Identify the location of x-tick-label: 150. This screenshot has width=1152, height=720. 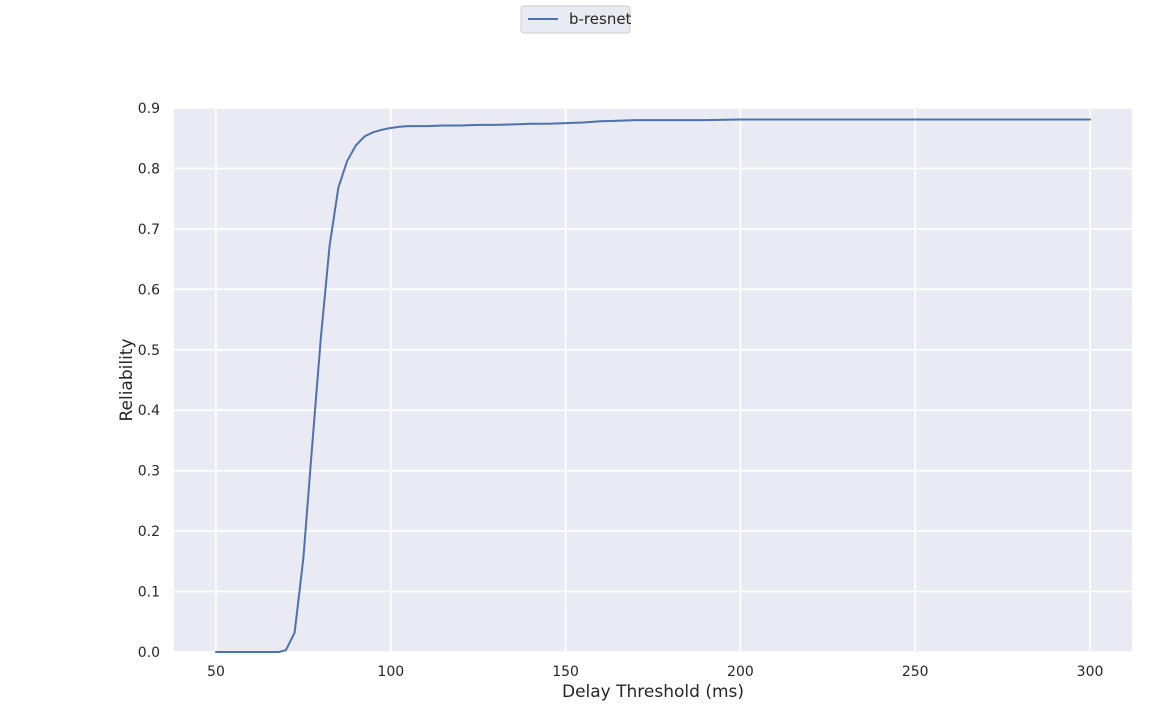
(565, 672).